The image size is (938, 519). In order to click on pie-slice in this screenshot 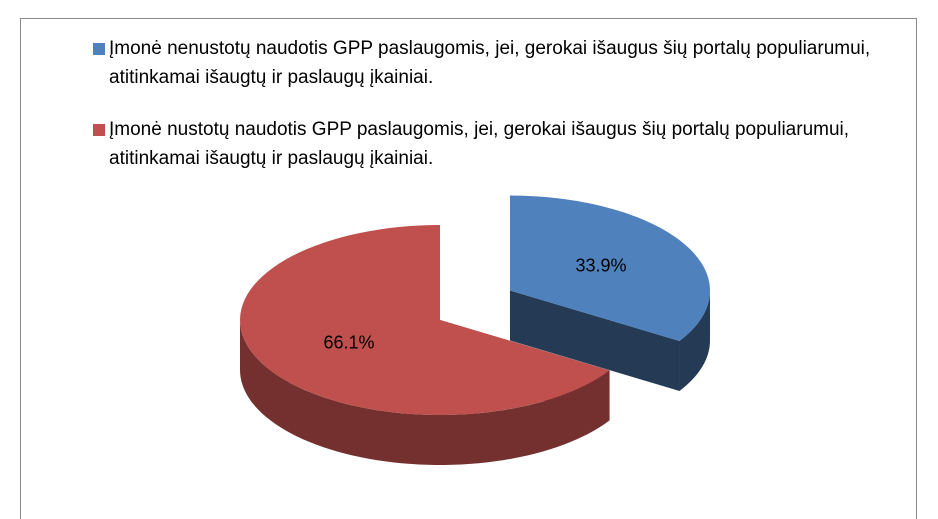, I will do `click(609, 293)`.